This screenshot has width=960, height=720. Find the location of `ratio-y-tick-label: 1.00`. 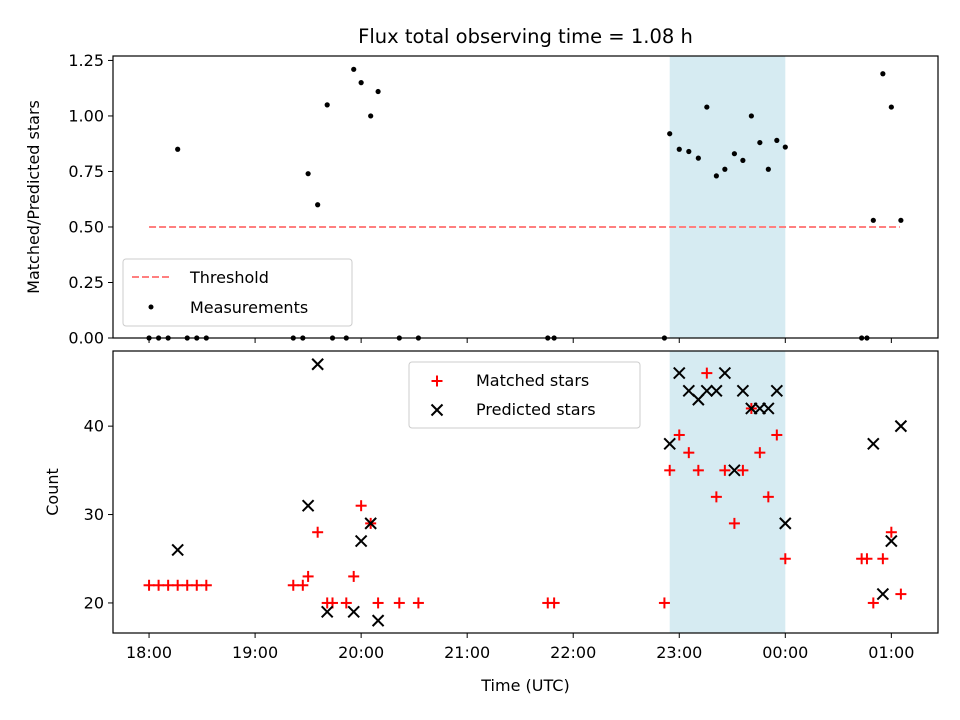

ratio-y-tick-label: 1.00 is located at coordinates (86, 115).